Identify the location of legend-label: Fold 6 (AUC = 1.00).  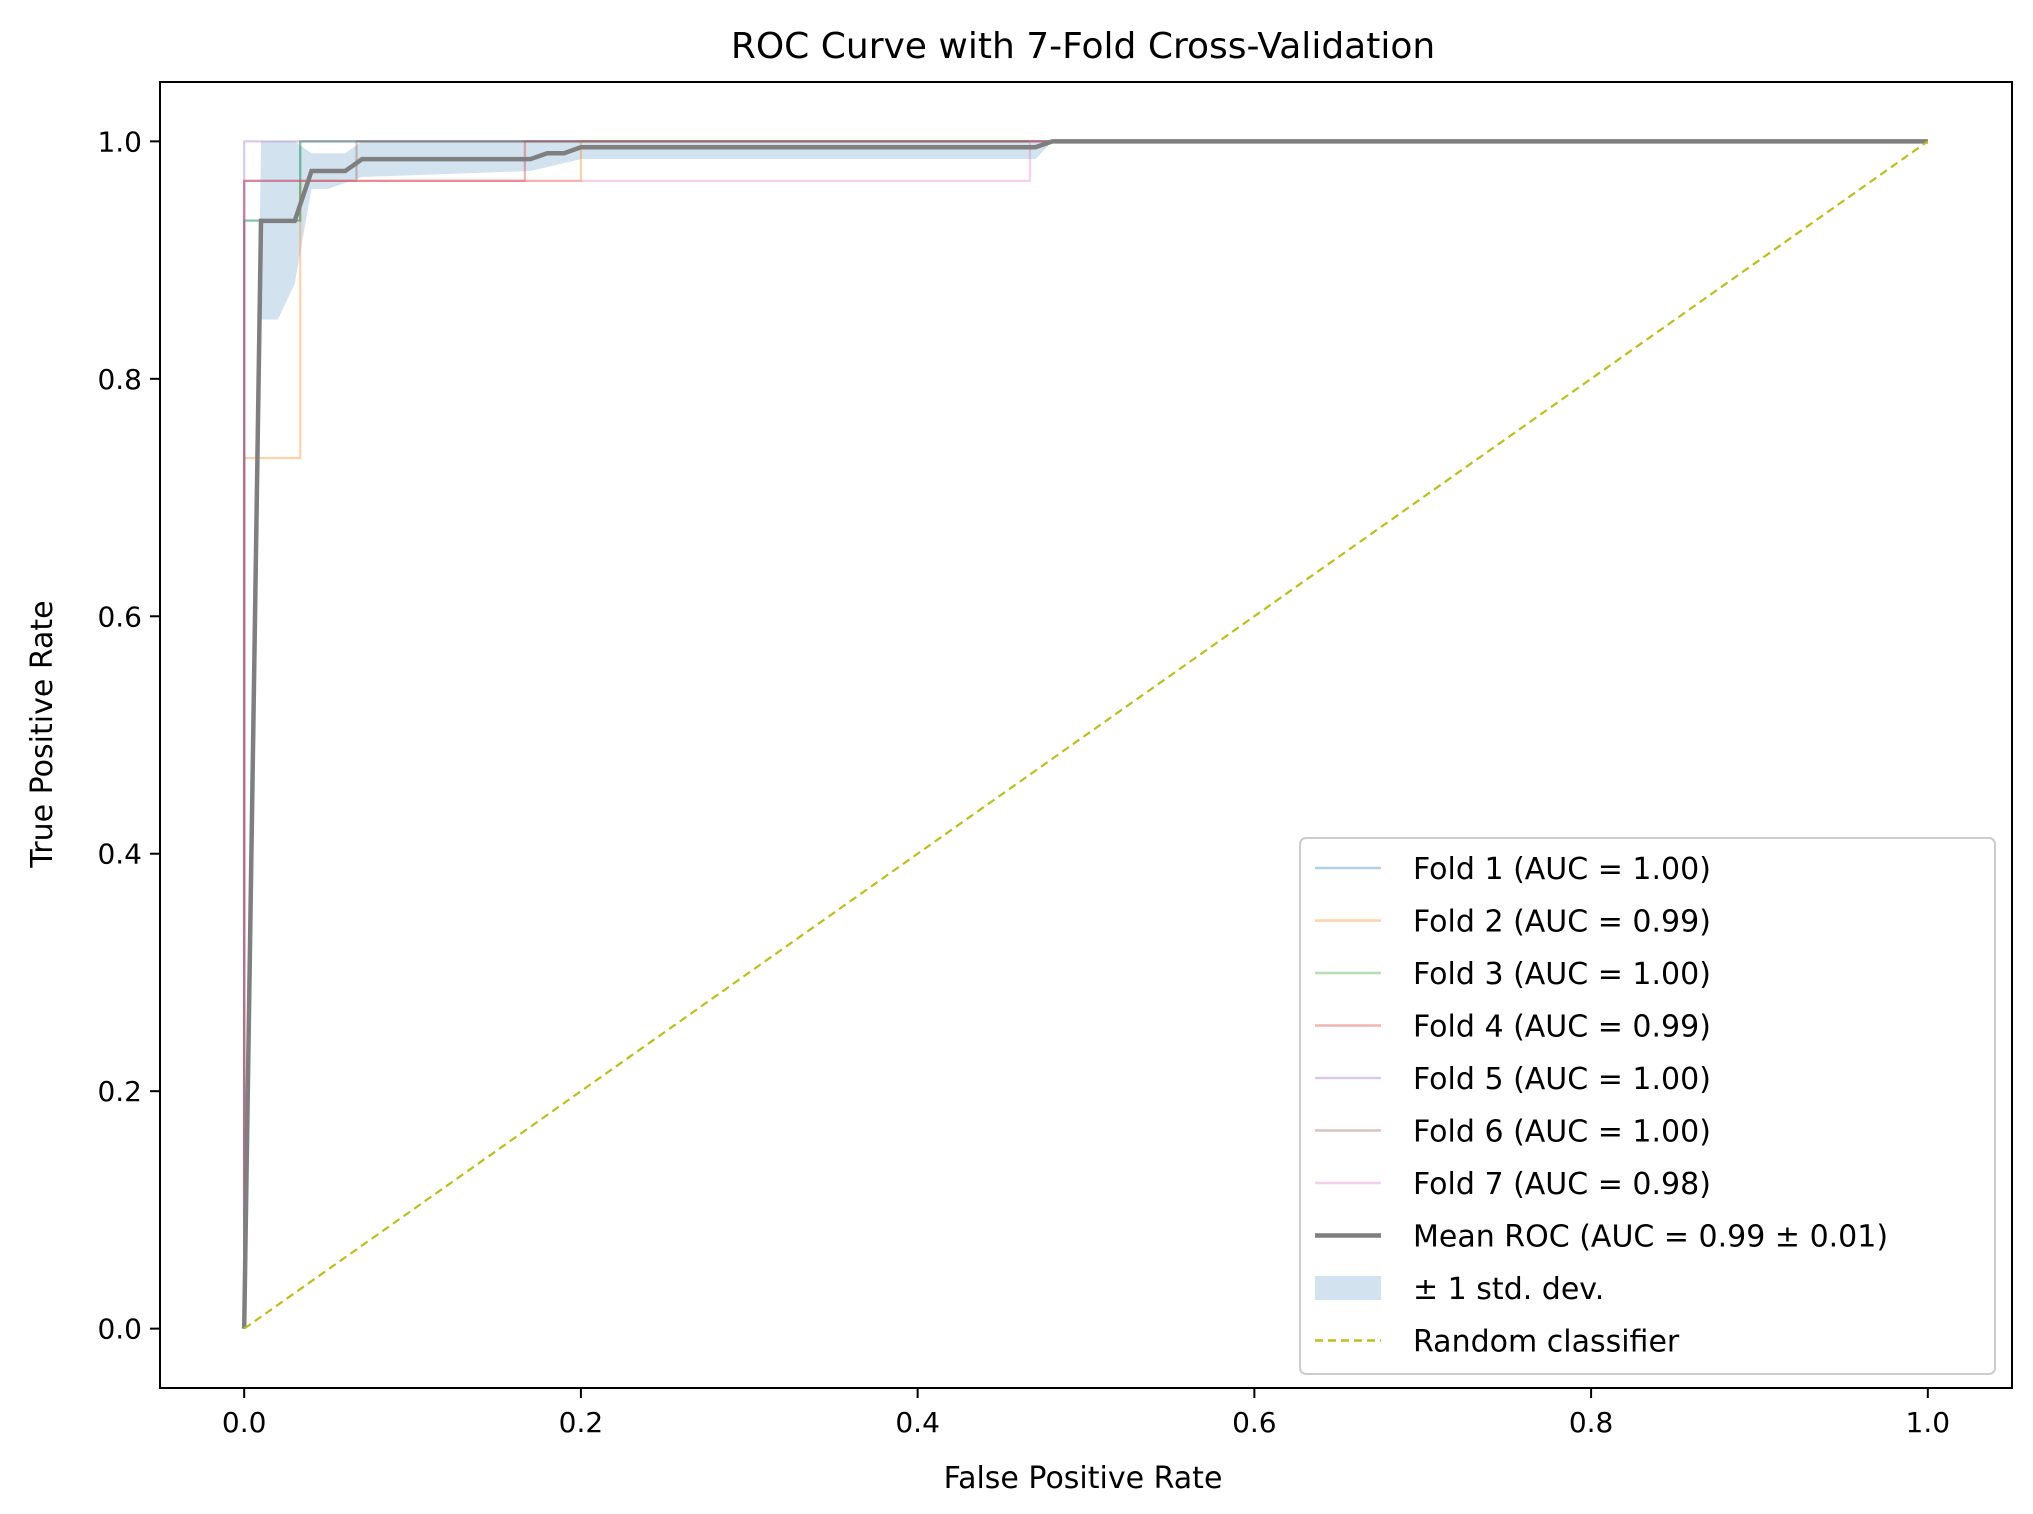
(1562, 1132).